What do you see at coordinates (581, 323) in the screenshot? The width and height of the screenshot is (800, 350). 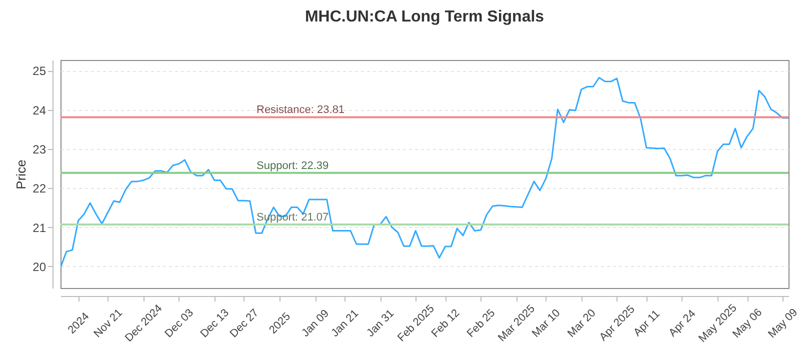 I see `x-tick-label: Mar 20` at bounding box center [581, 323].